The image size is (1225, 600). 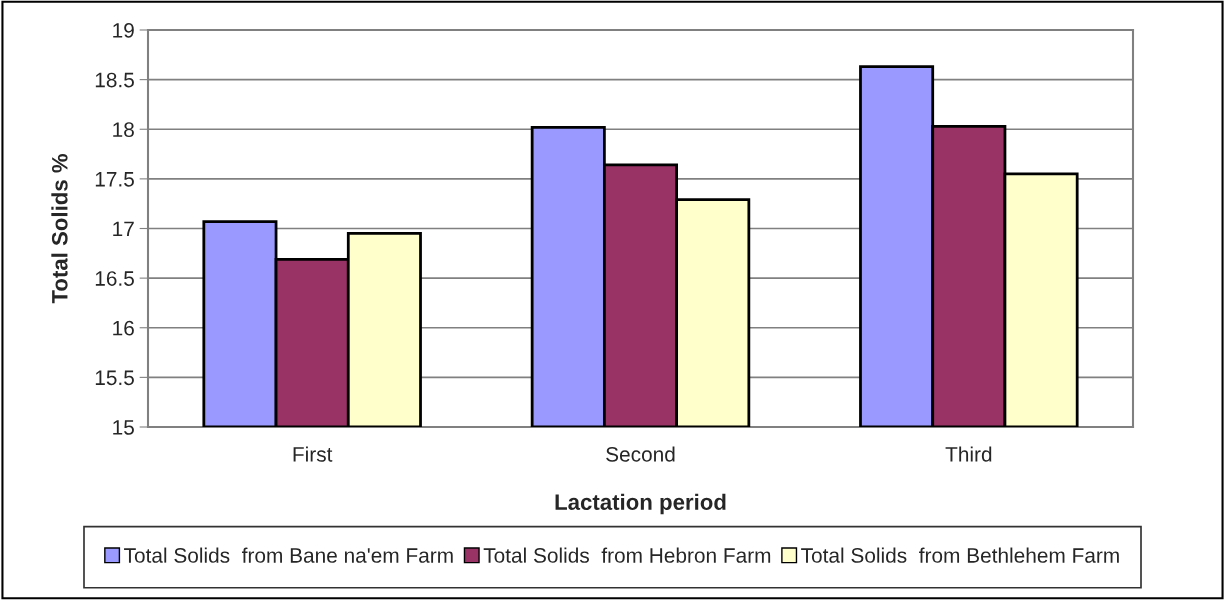 I want to click on legend-label: Total Solids from Bane na'em Farm, so click(x=288, y=555).